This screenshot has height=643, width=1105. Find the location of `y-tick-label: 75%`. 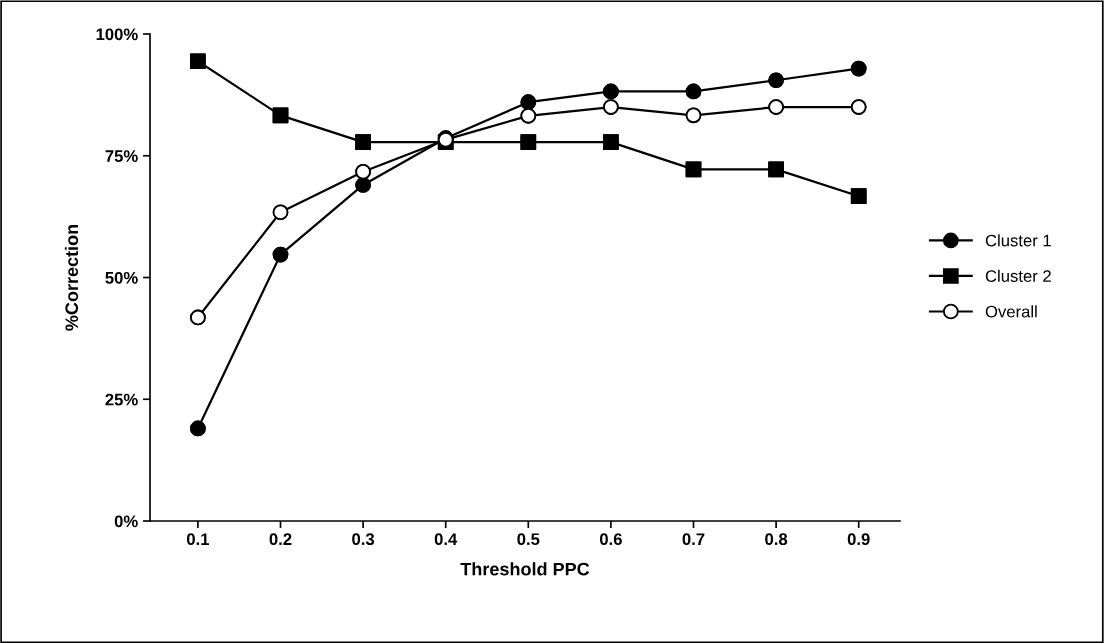

y-tick-label: 75% is located at coordinates (121, 156).